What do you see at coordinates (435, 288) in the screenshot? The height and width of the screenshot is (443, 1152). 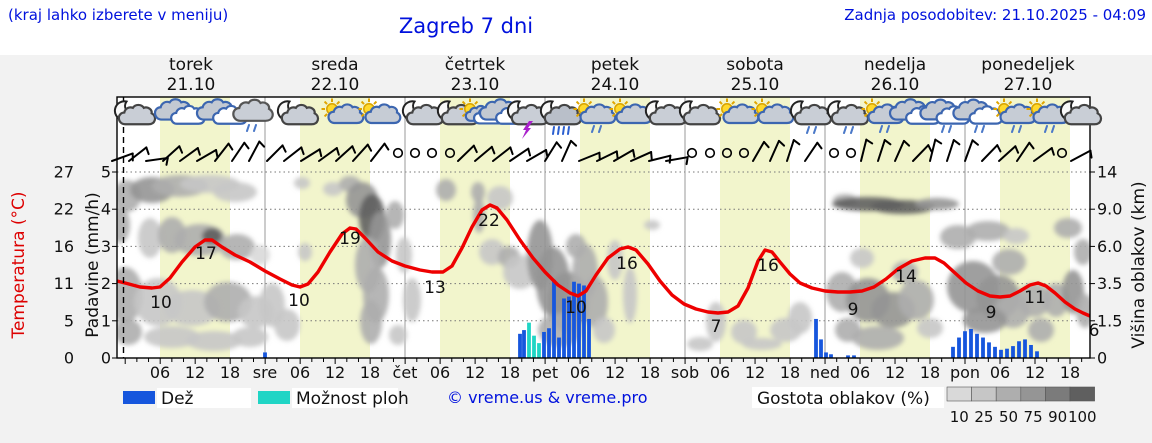 I see `temperature-label: 13` at bounding box center [435, 288].